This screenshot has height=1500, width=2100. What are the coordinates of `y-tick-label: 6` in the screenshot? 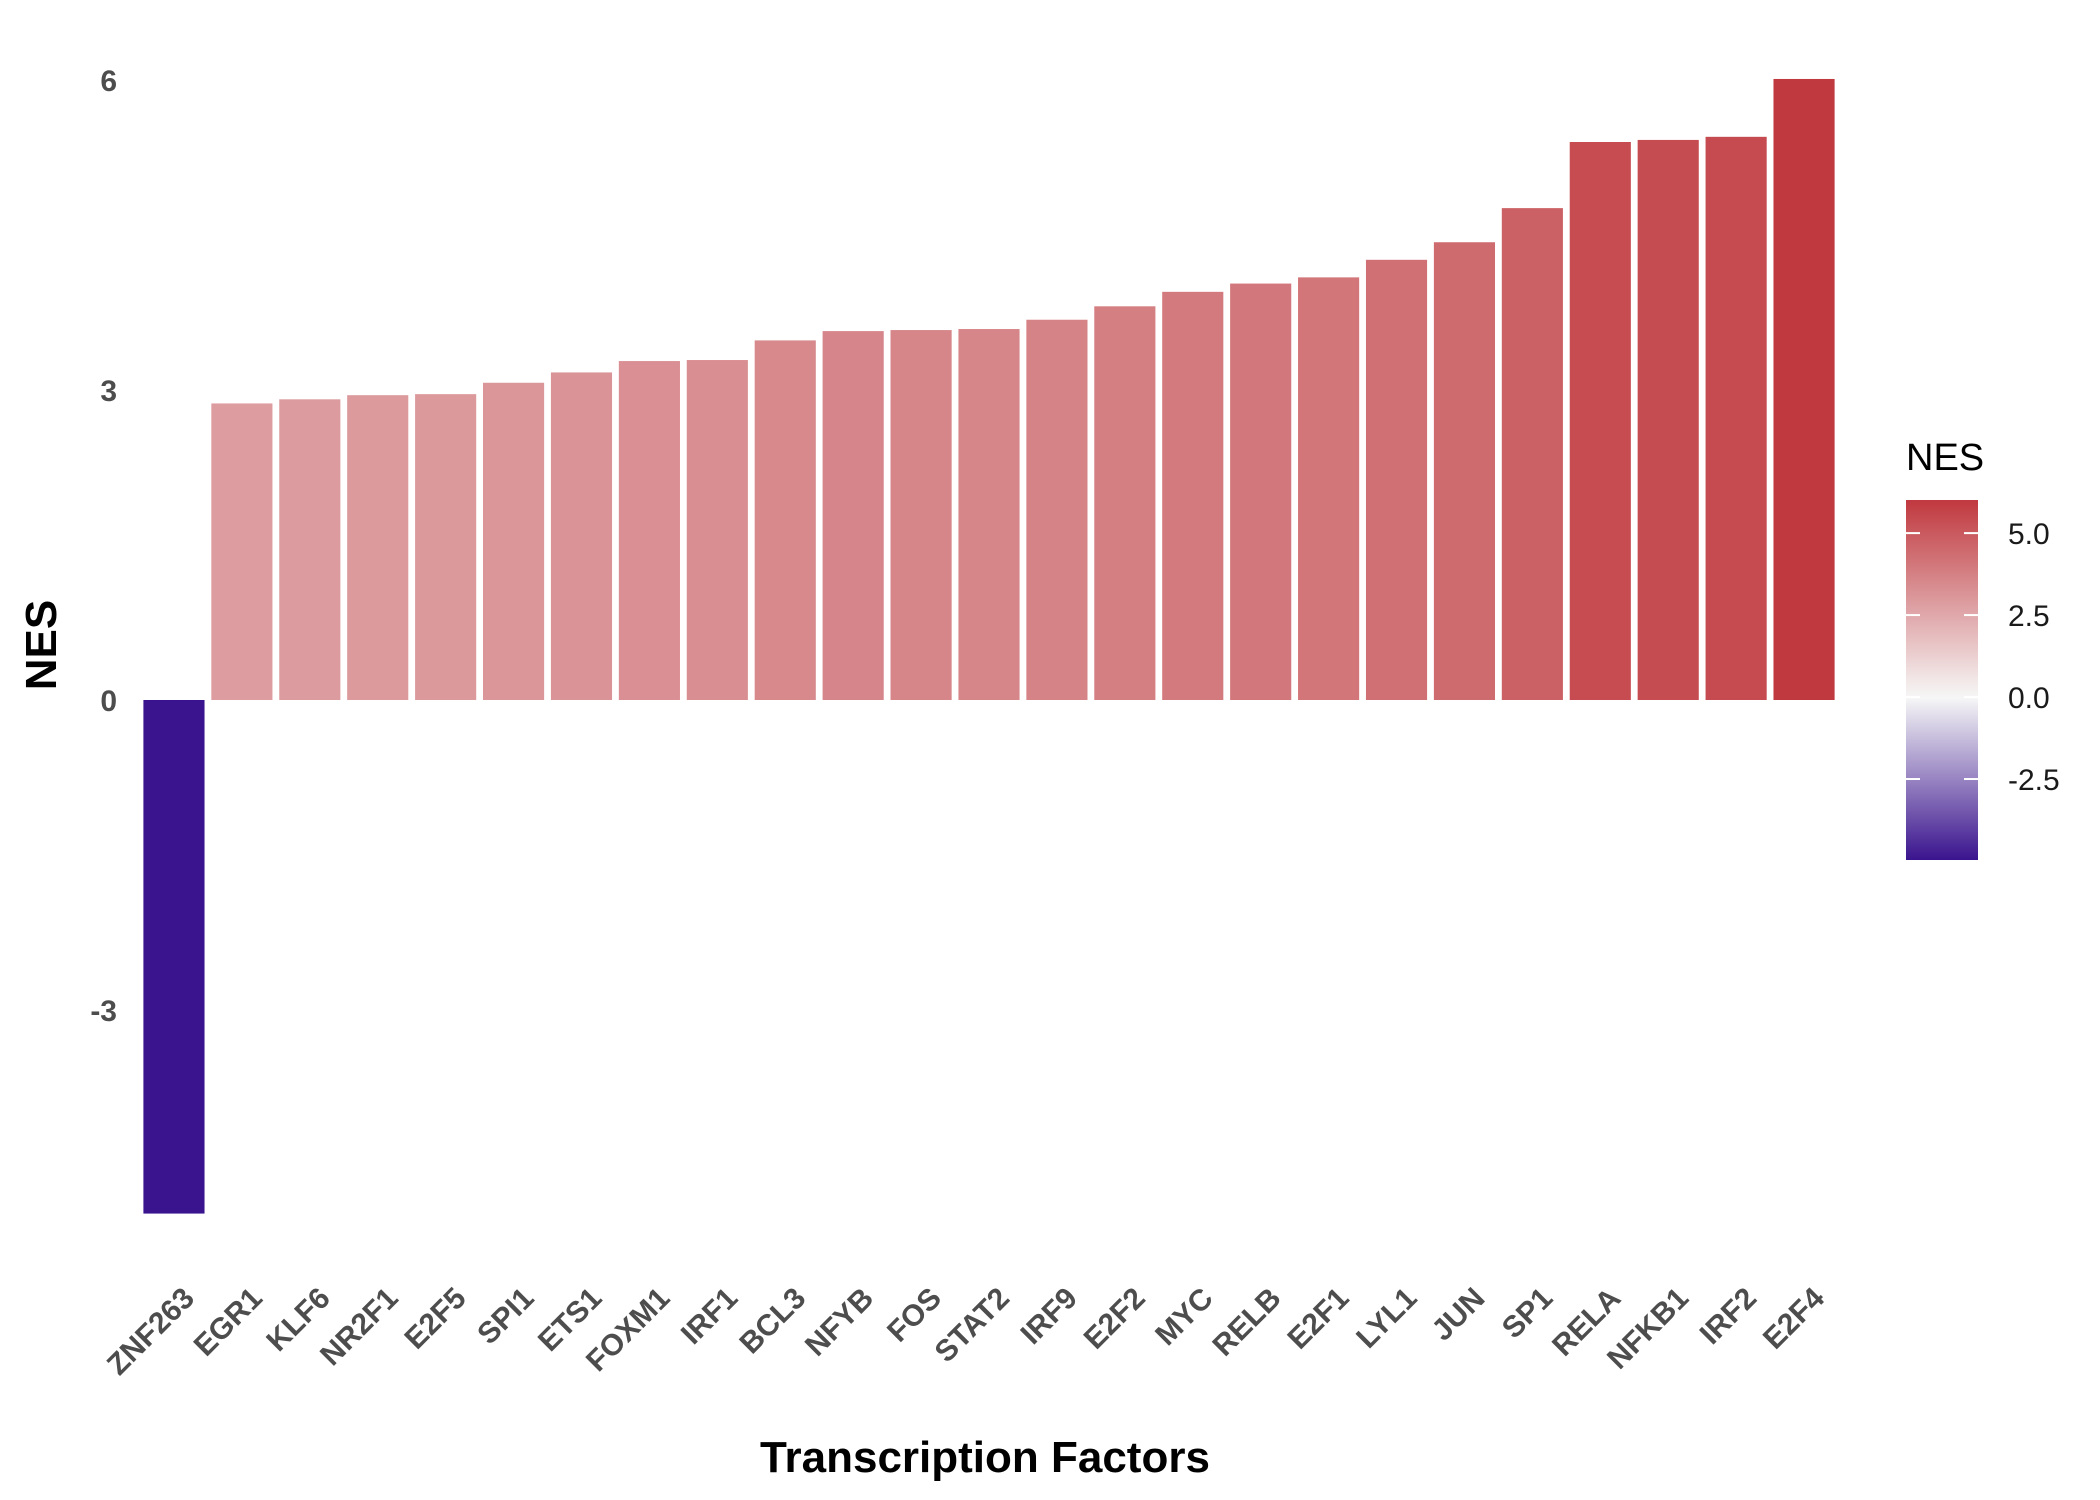 It's located at (108, 81).